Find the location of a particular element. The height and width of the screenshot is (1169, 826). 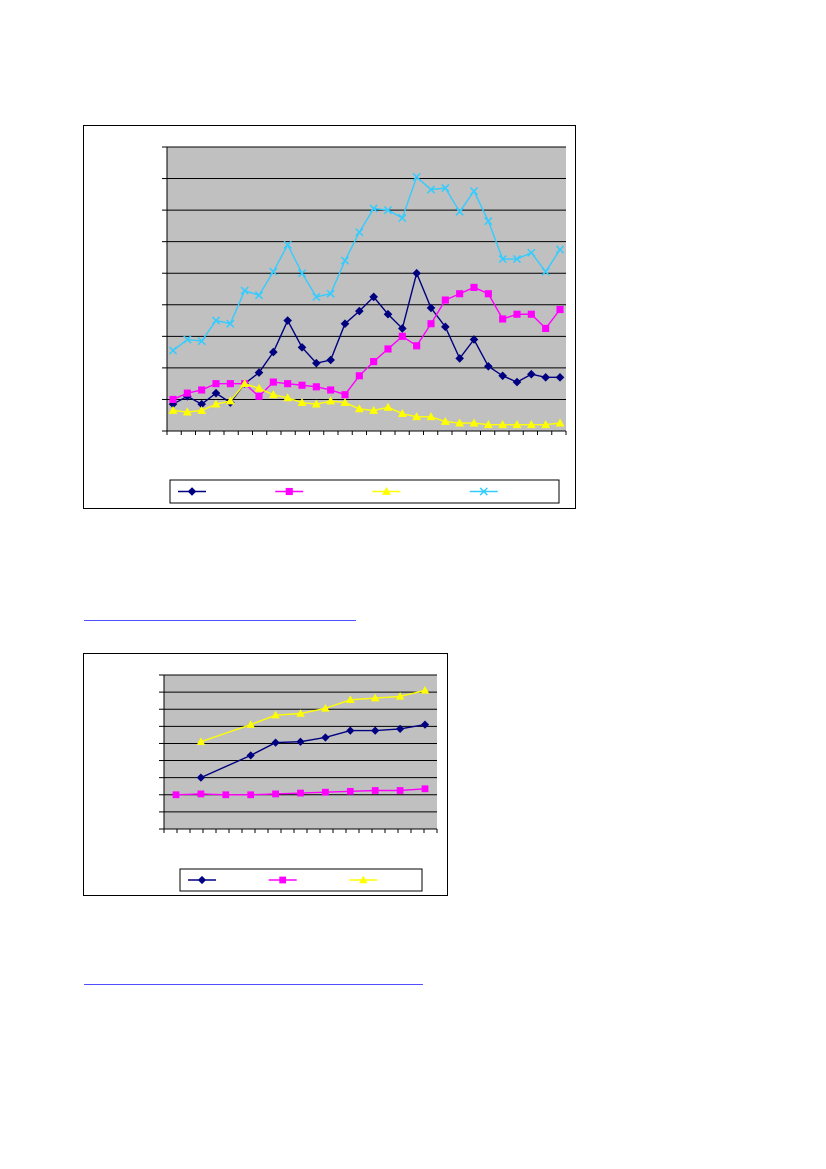

series-4-line is located at coordinates (366, 263).